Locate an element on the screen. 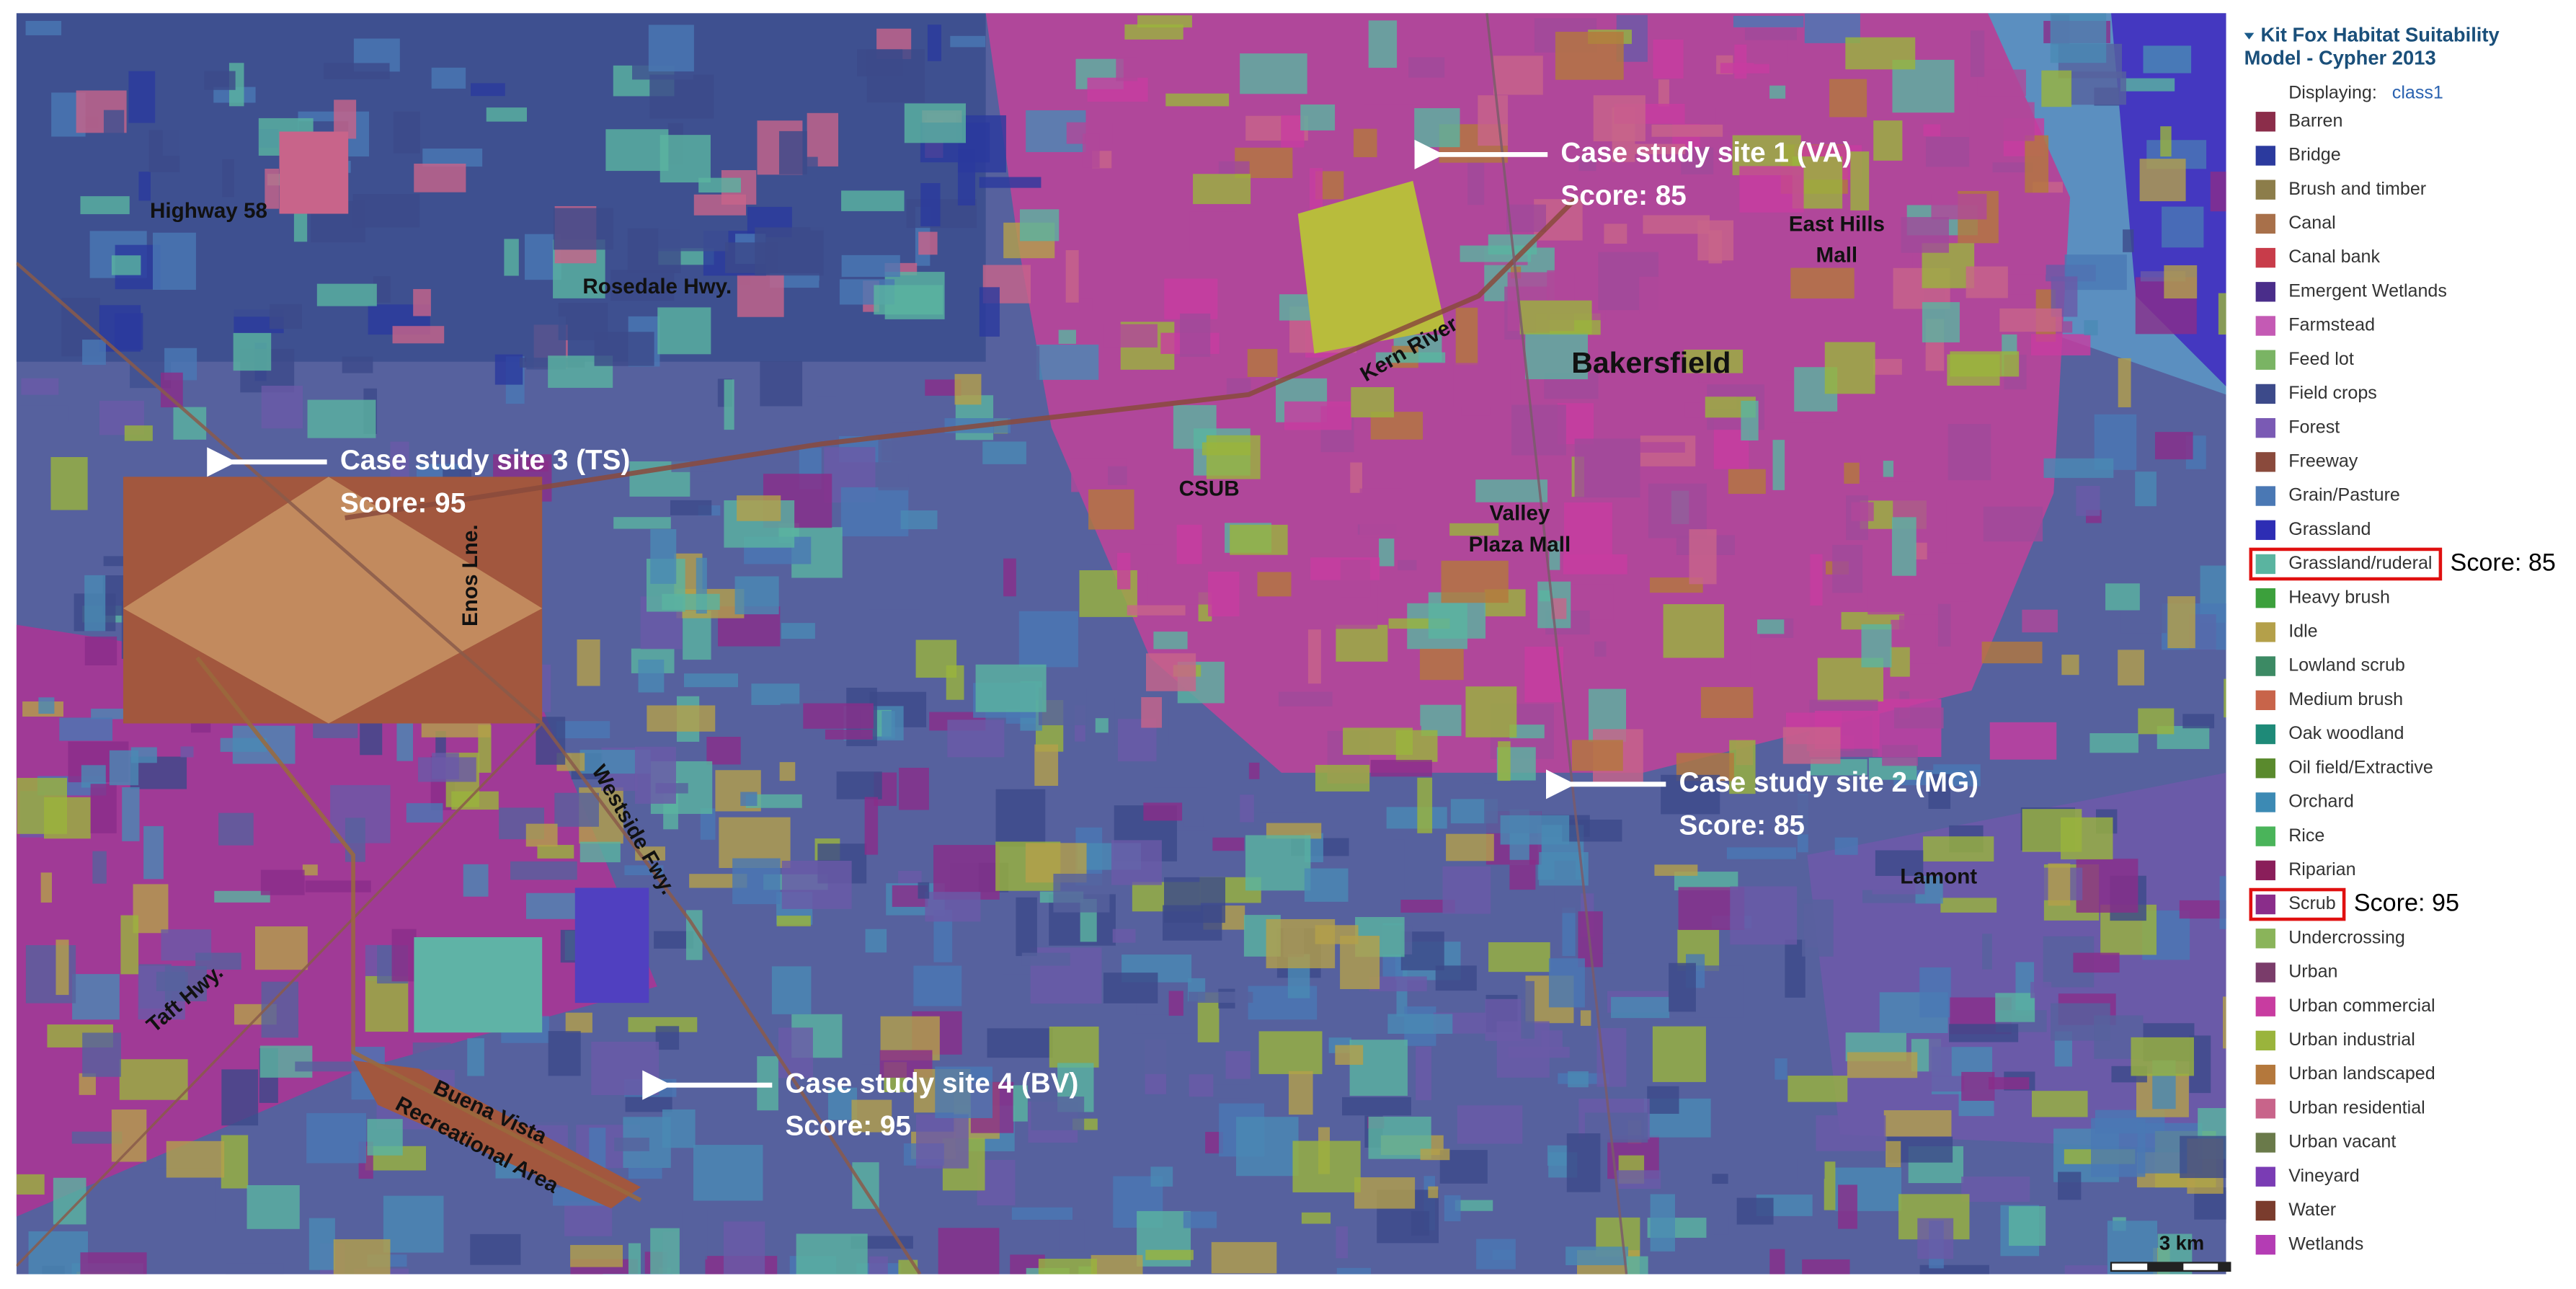  collapse-icon is located at coordinates (2249, 36).